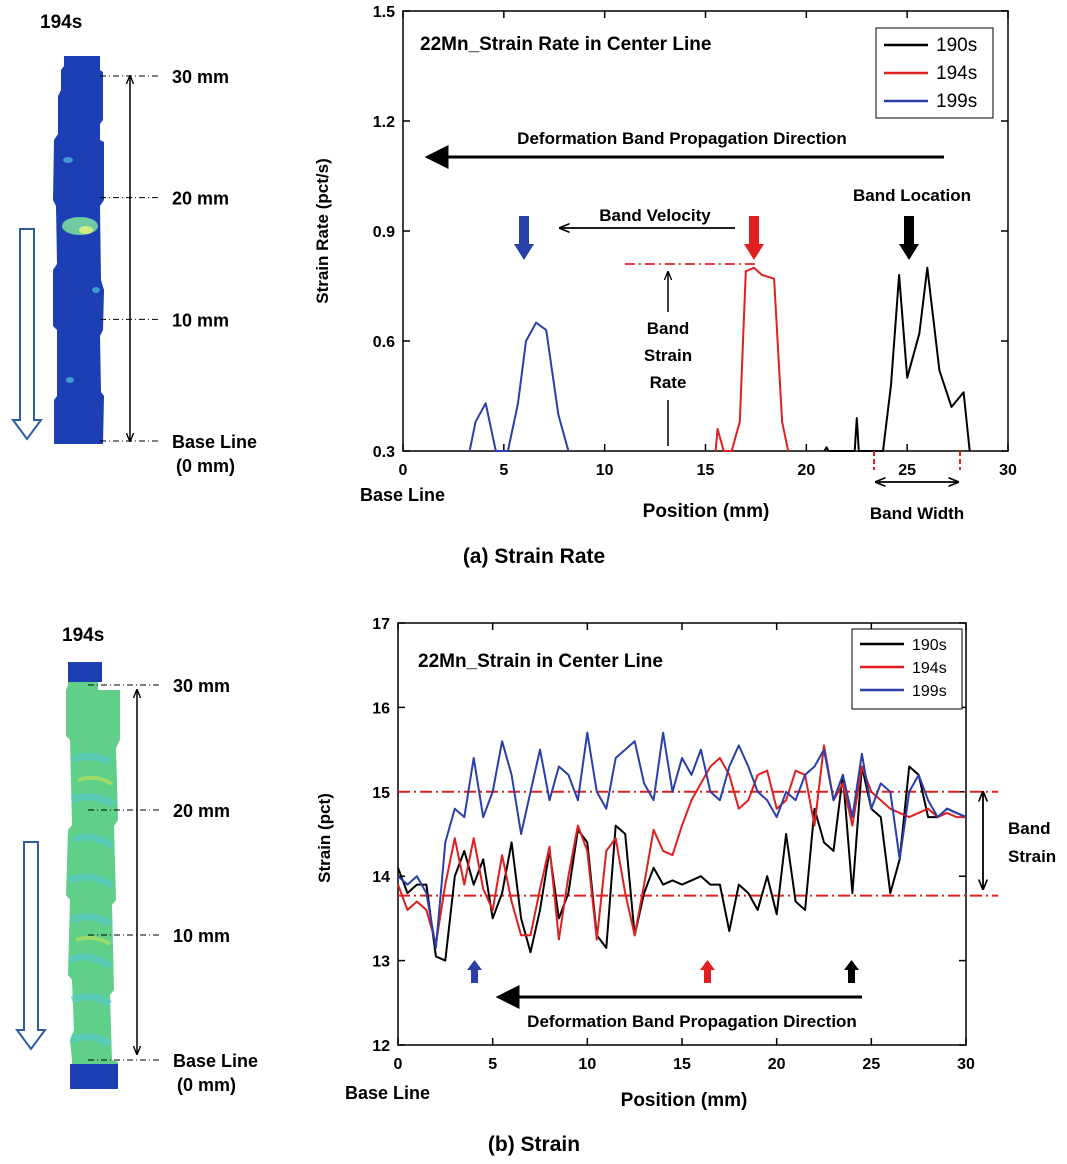  I want to click on specimen-bar, so click(78, 250).